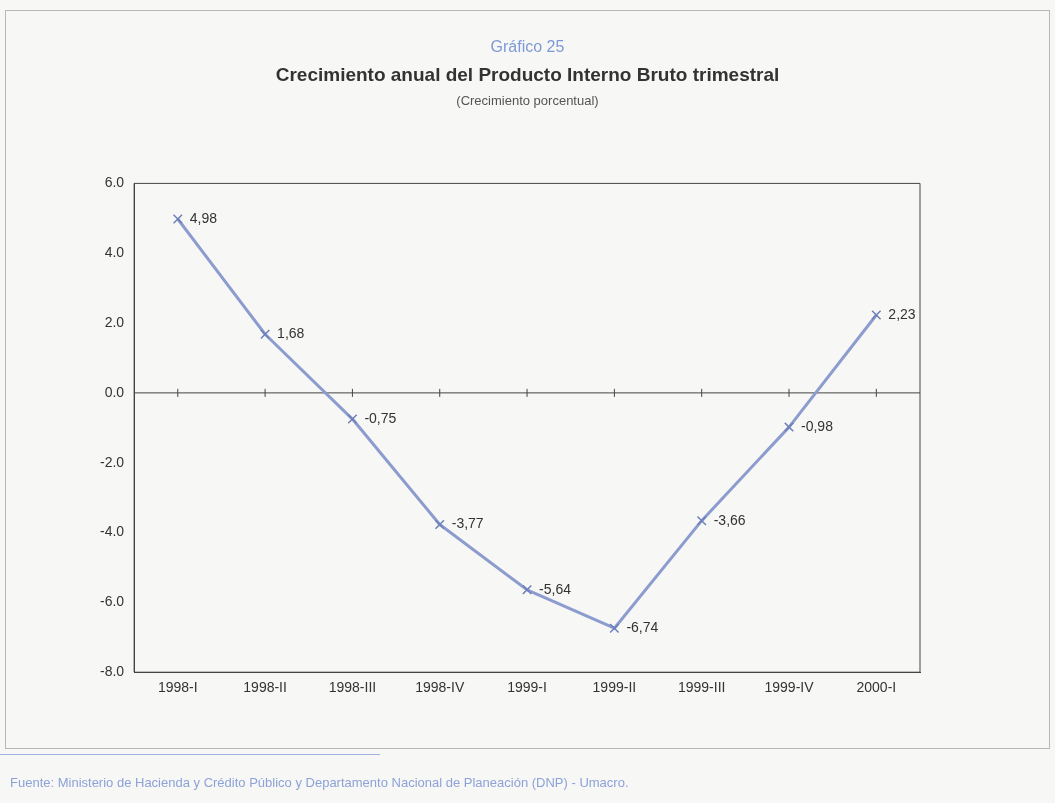 Image resolution: width=1055 pixels, height=803 pixels. I want to click on x-tick-label: 1999-IV, so click(789, 687).